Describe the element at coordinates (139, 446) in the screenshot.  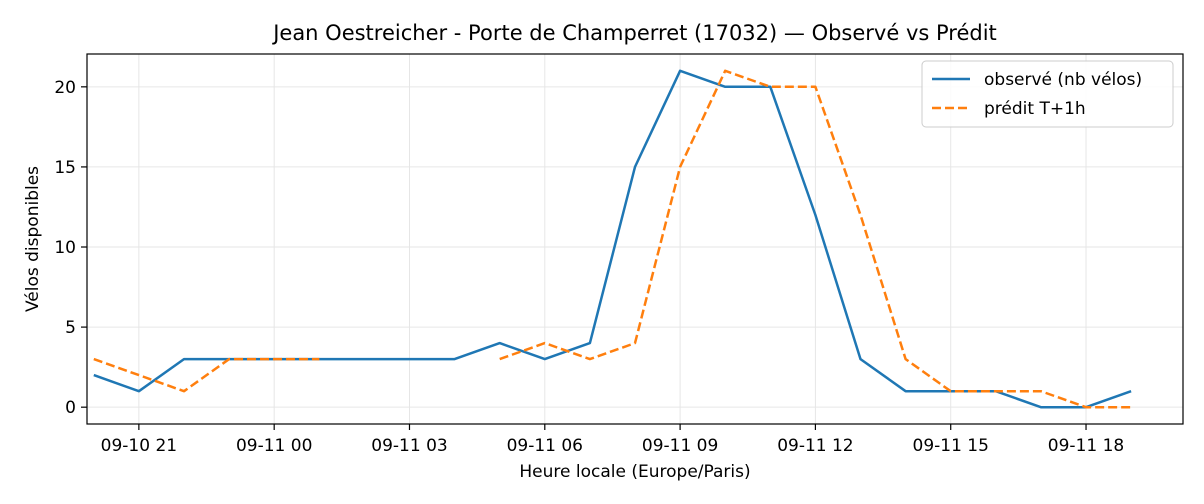
I see `x-tick-label: 09-10 21` at that location.